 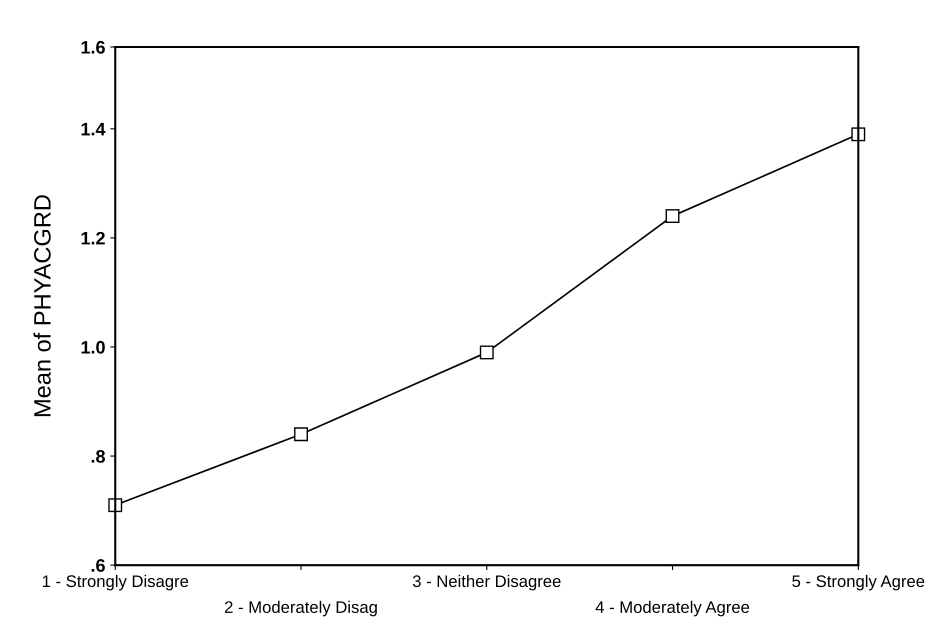 What do you see at coordinates (673, 608) in the screenshot?
I see `x-tick-label: 4 - Moderately Agree` at bounding box center [673, 608].